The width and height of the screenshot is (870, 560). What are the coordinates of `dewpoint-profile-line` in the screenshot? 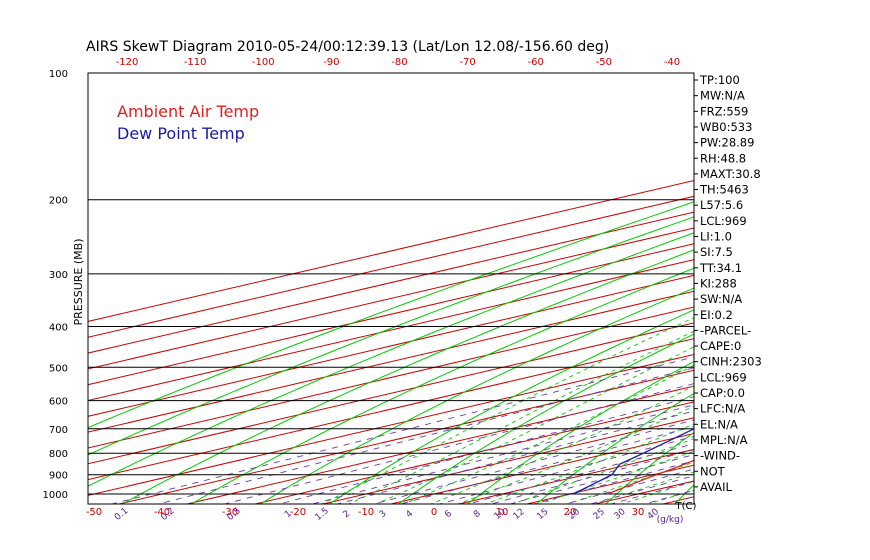 It's located at (633, 461).